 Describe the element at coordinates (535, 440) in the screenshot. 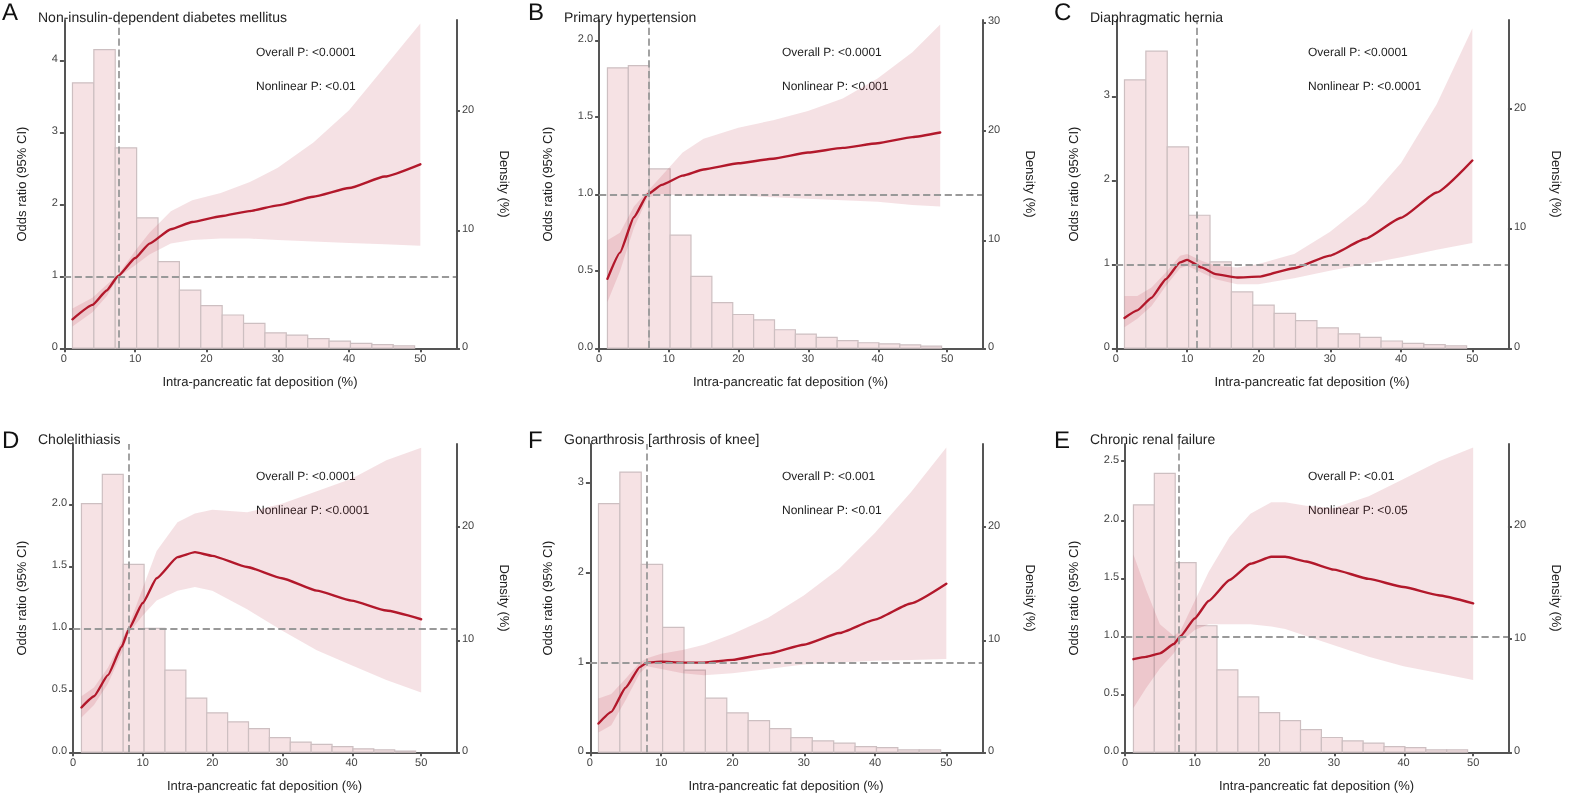

I see `text: F` at that location.